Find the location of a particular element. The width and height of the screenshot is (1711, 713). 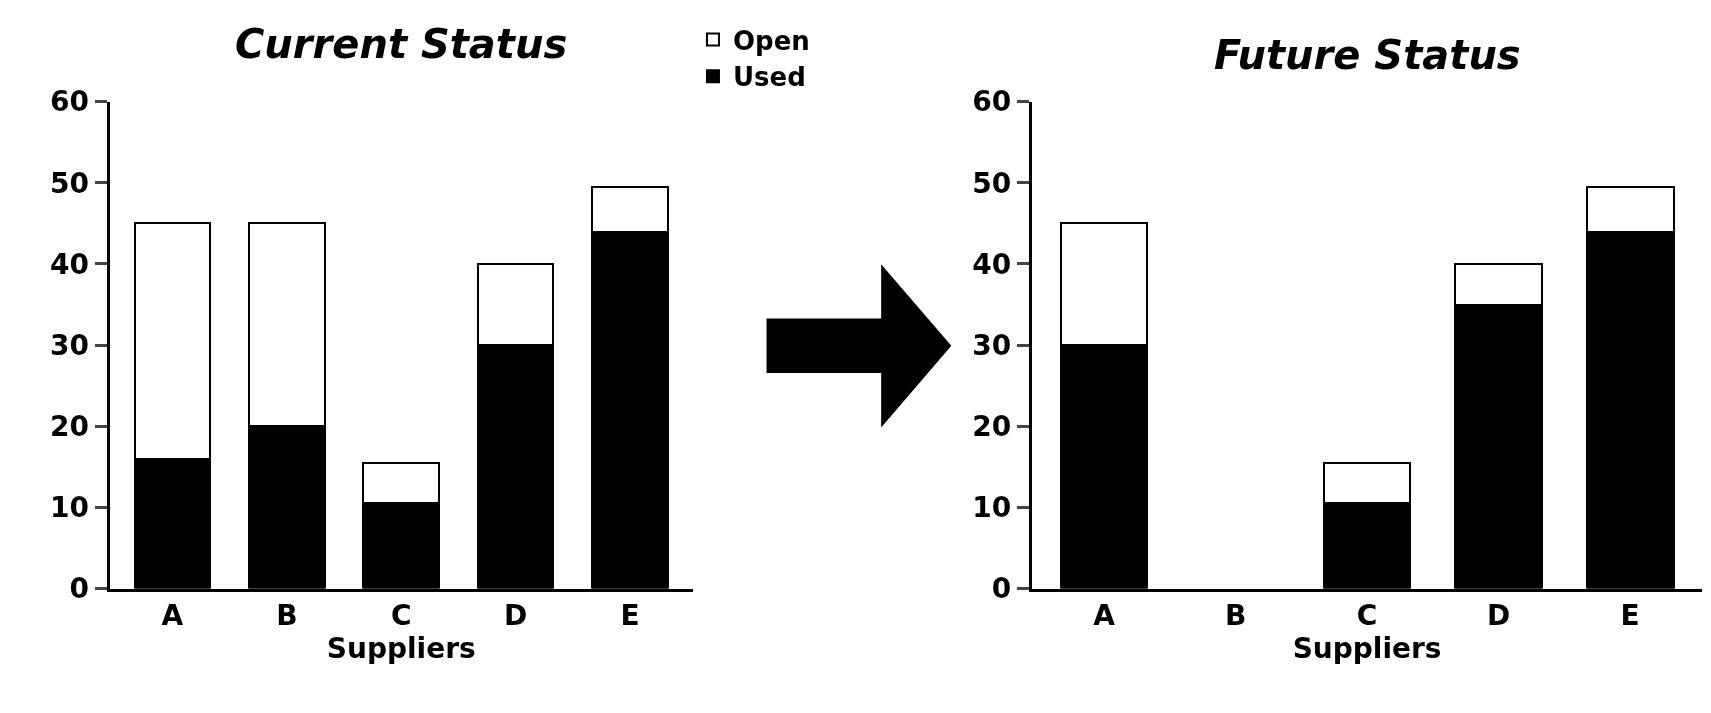

chart-title: Future Status is located at coordinates (1367, 55).